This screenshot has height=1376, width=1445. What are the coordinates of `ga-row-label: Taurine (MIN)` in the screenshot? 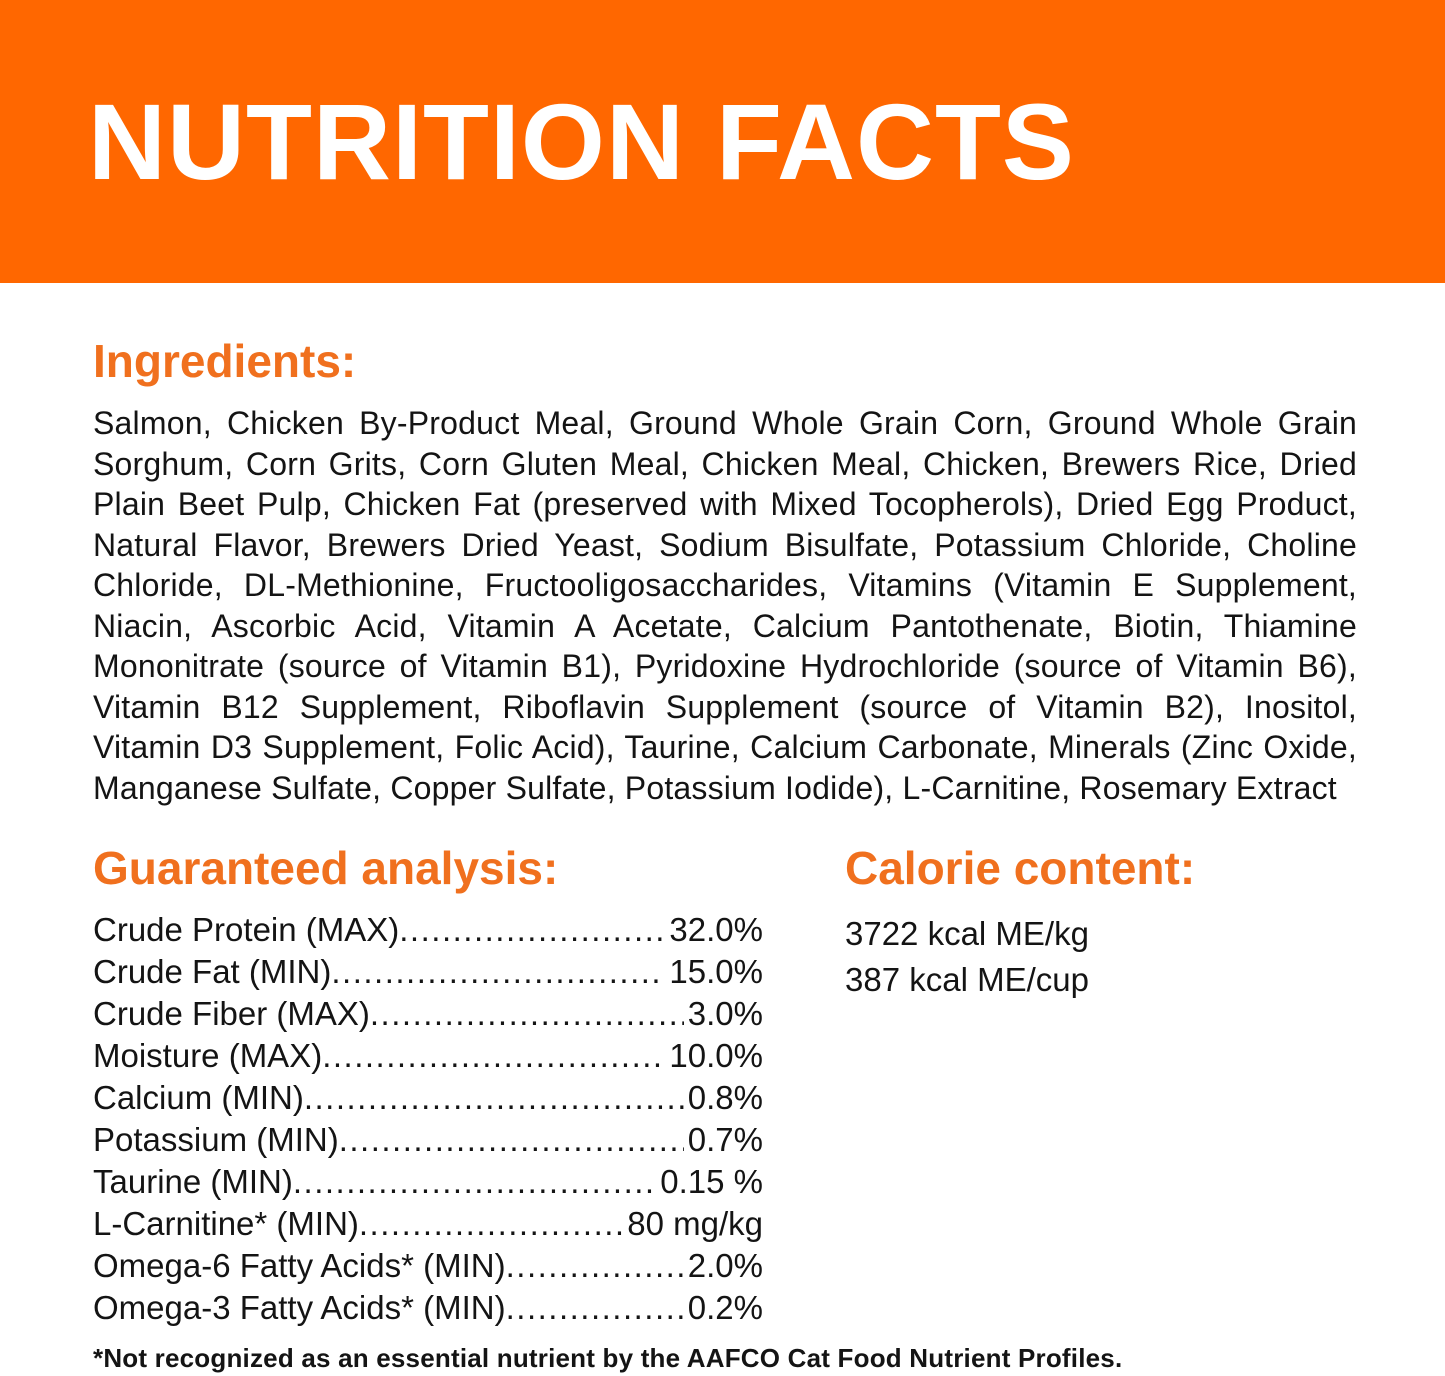 It's located at (193, 1181).